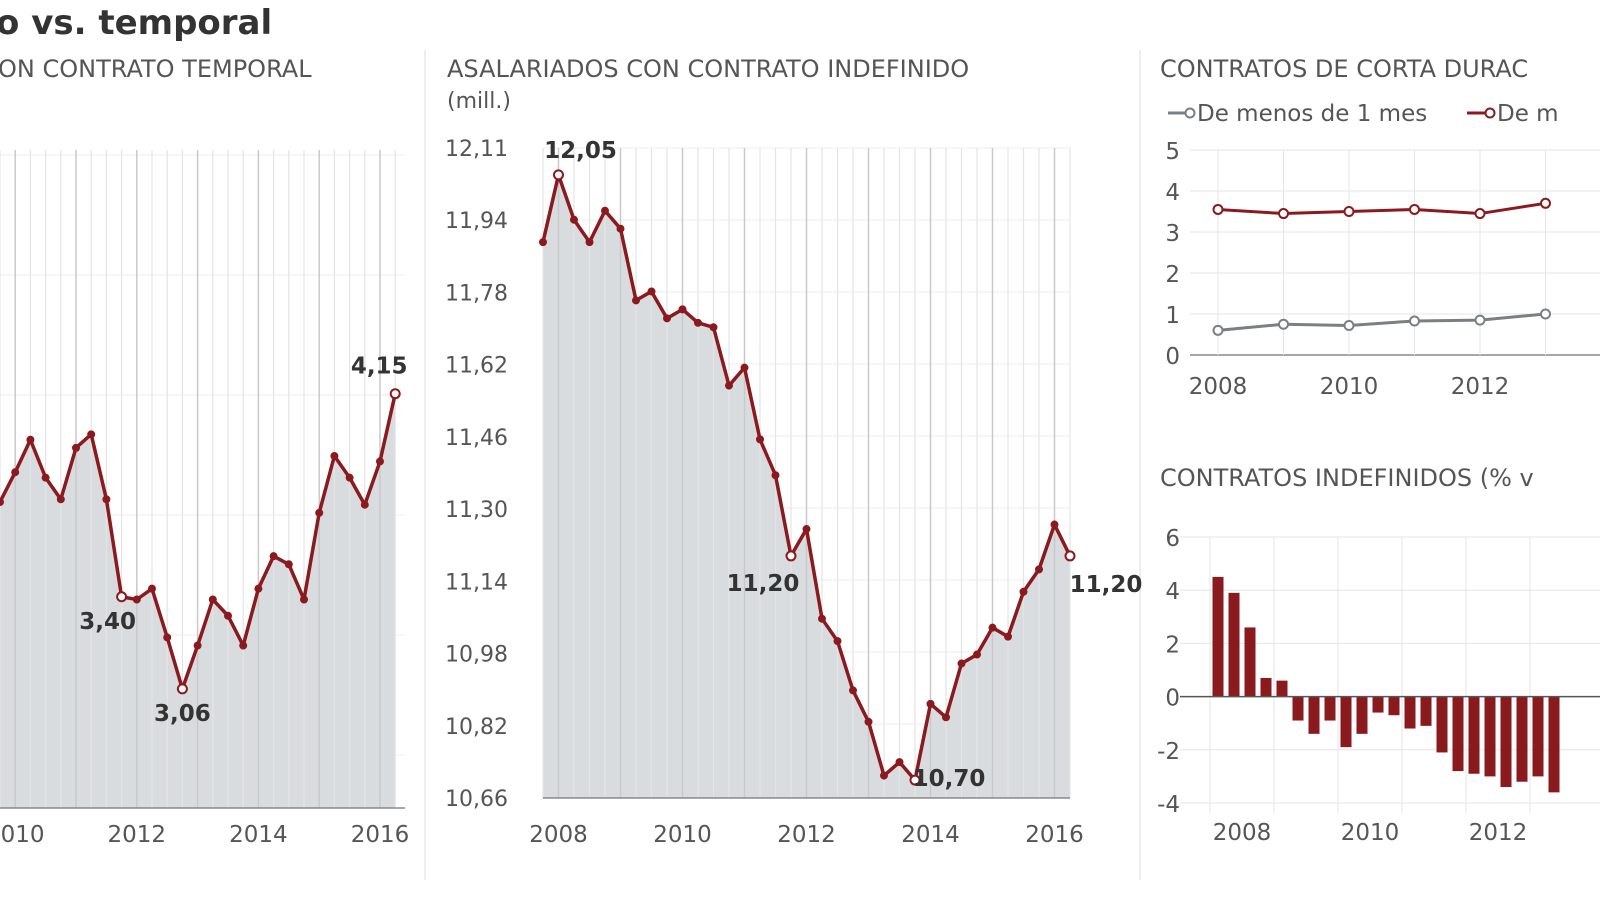  What do you see at coordinates (1168, 752) in the screenshot?
I see `y-tick-label: -2` at bounding box center [1168, 752].